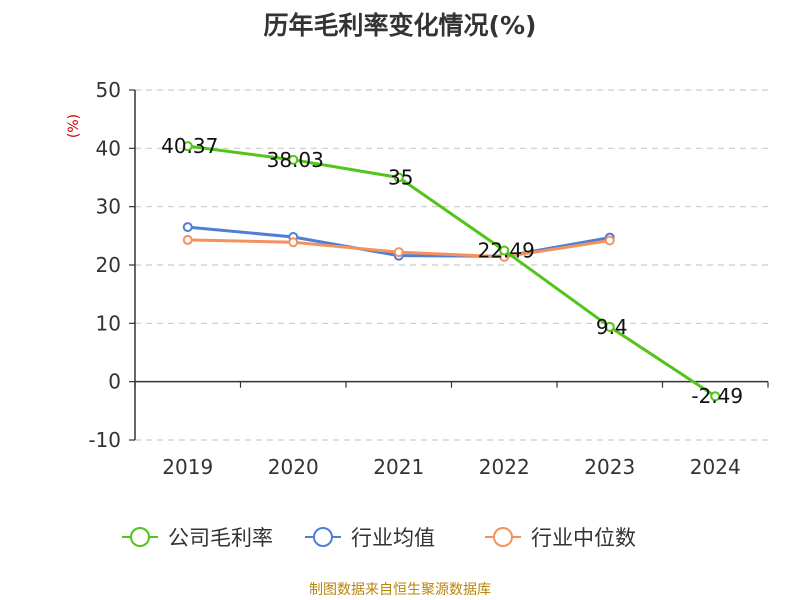 The height and width of the screenshot is (600, 800). I want to click on data-label: 40.37, so click(189, 146).